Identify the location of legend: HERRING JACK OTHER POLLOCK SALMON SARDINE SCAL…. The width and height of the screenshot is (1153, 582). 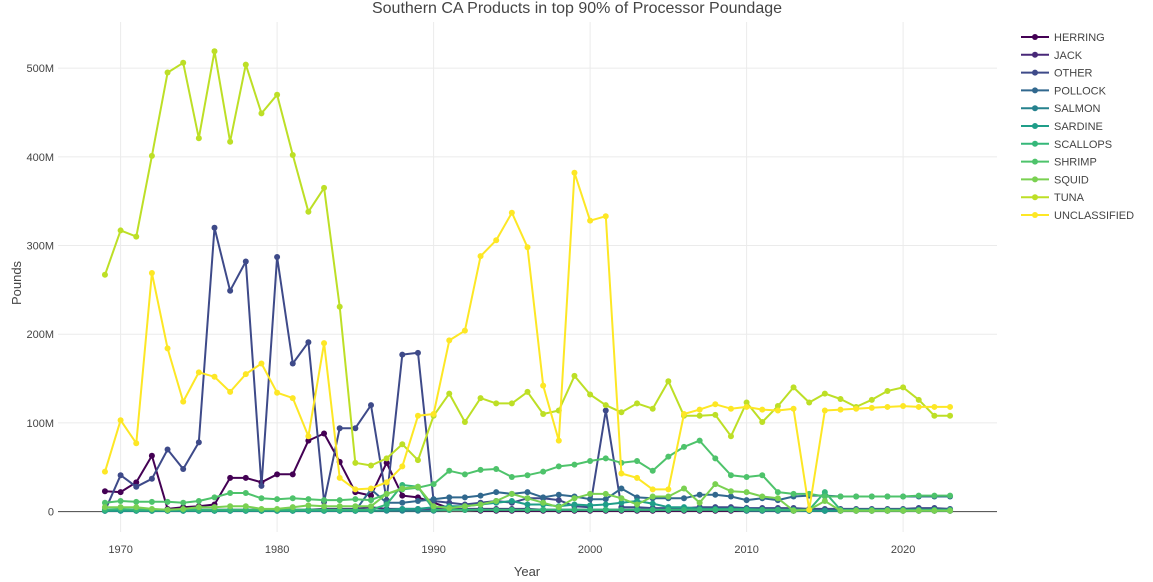
(1077, 127).